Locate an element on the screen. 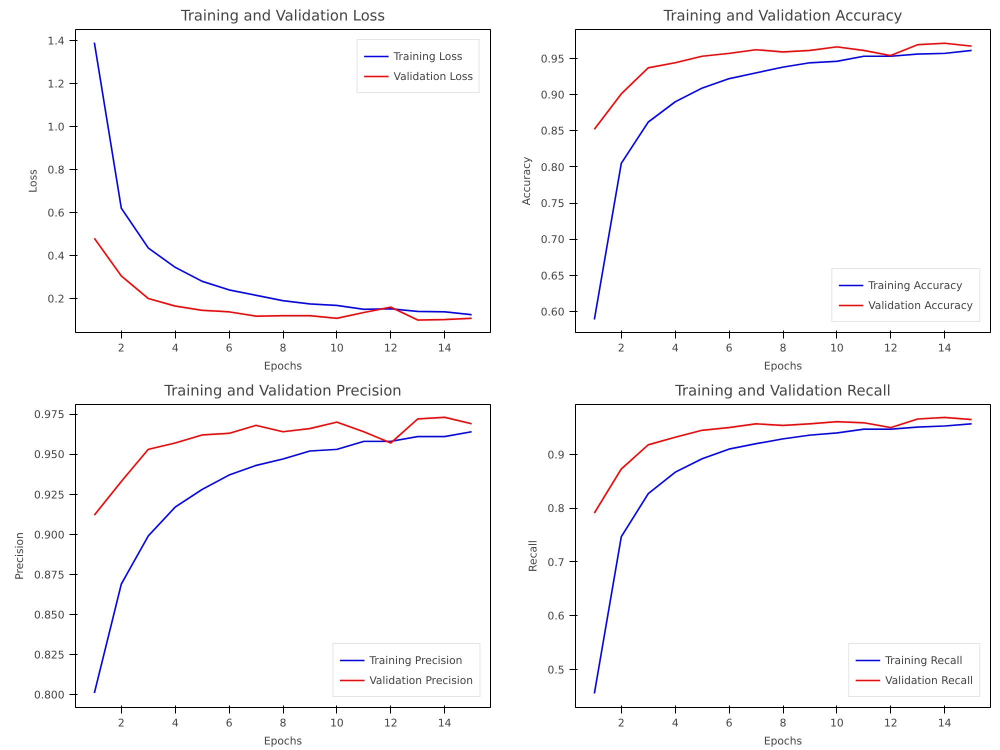  y-tick-label: 0.825 is located at coordinates (49, 655).